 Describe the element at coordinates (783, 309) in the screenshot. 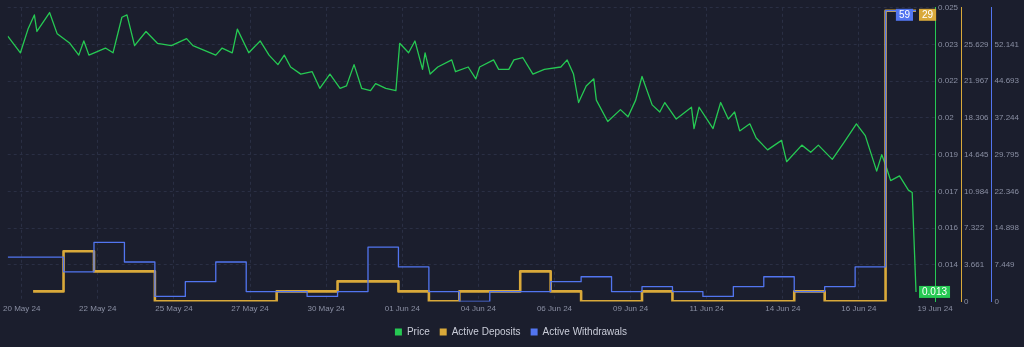

I see `x-tick-label: 14 Jun 24` at that location.